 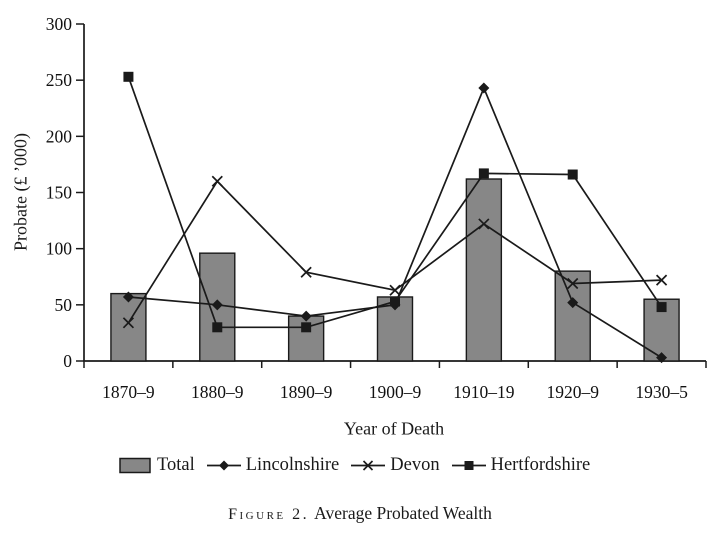 What do you see at coordinates (661, 392) in the screenshot?
I see `x-category-label: 1930–5` at bounding box center [661, 392].